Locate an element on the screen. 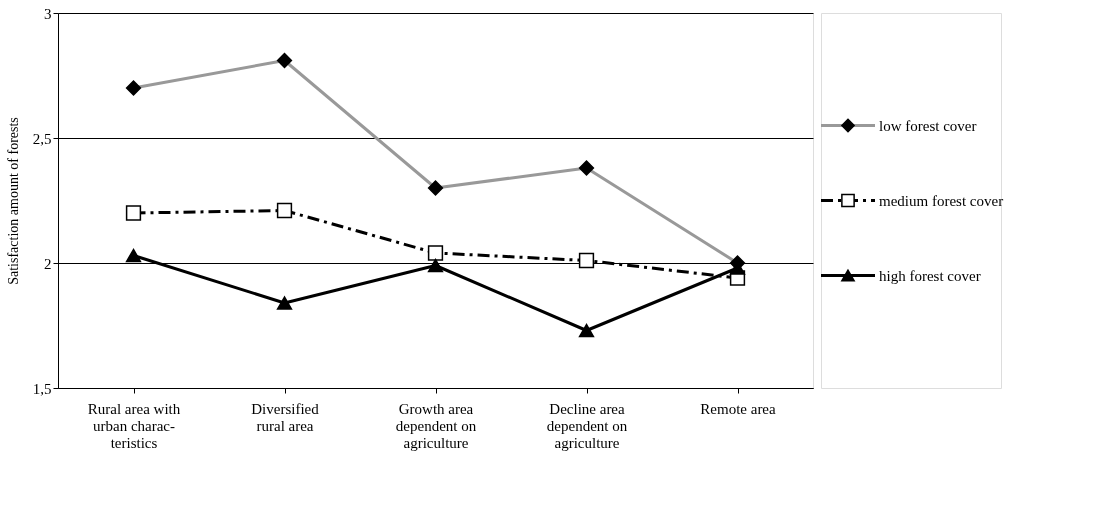 This screenshot has height=506, width=1101. y-axis-title: Satisfaction amount of forests is located at coordinates (13, 201).